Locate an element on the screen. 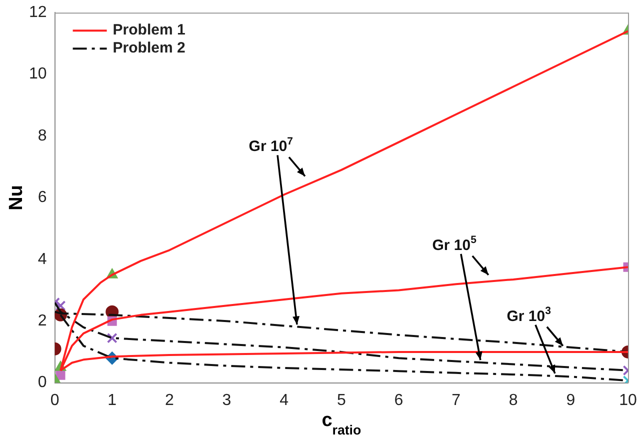  x-tick-label: 5 is located at coordinates (341, 400).